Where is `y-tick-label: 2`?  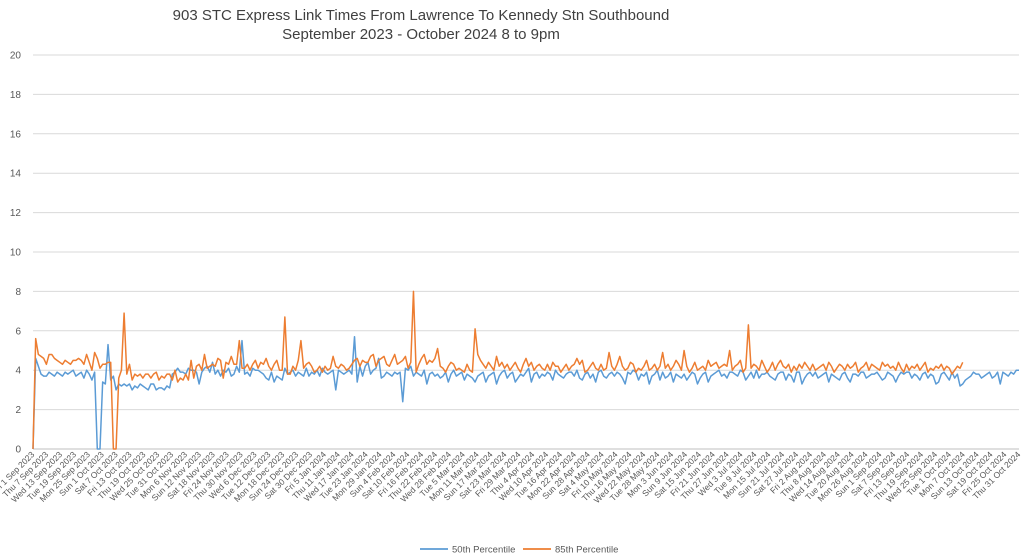 y-tick-label: 2 is located at coordinates (18, 410).